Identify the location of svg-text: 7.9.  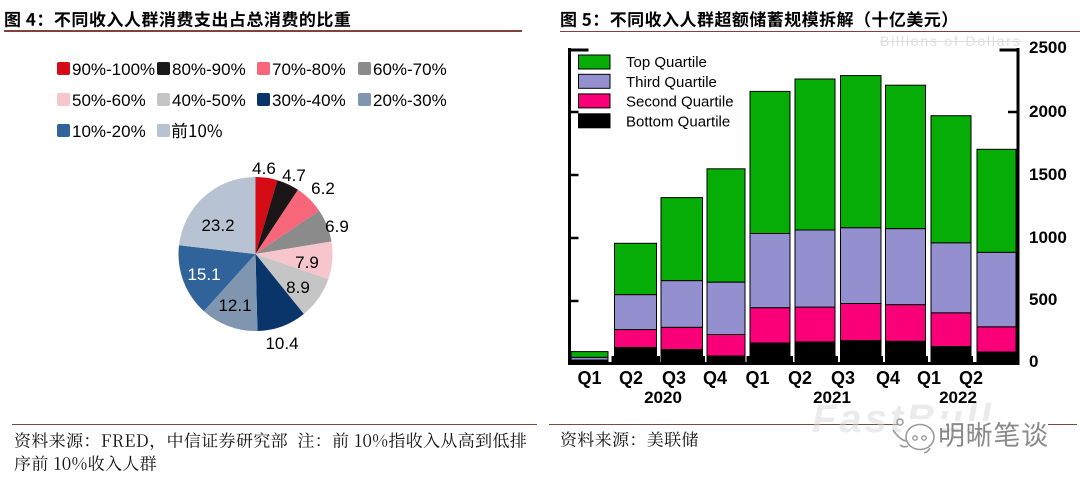
(307, 262).